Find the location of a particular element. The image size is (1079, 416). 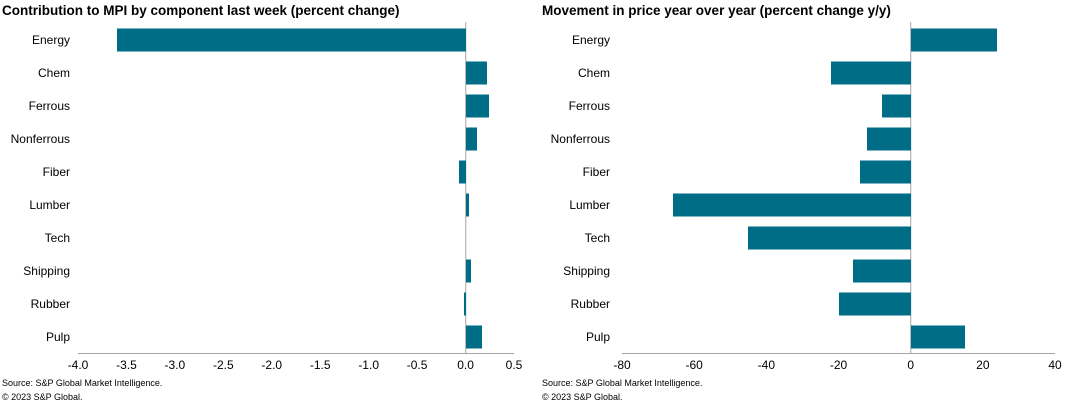

bar-tech is located at coordinates (829, 238).